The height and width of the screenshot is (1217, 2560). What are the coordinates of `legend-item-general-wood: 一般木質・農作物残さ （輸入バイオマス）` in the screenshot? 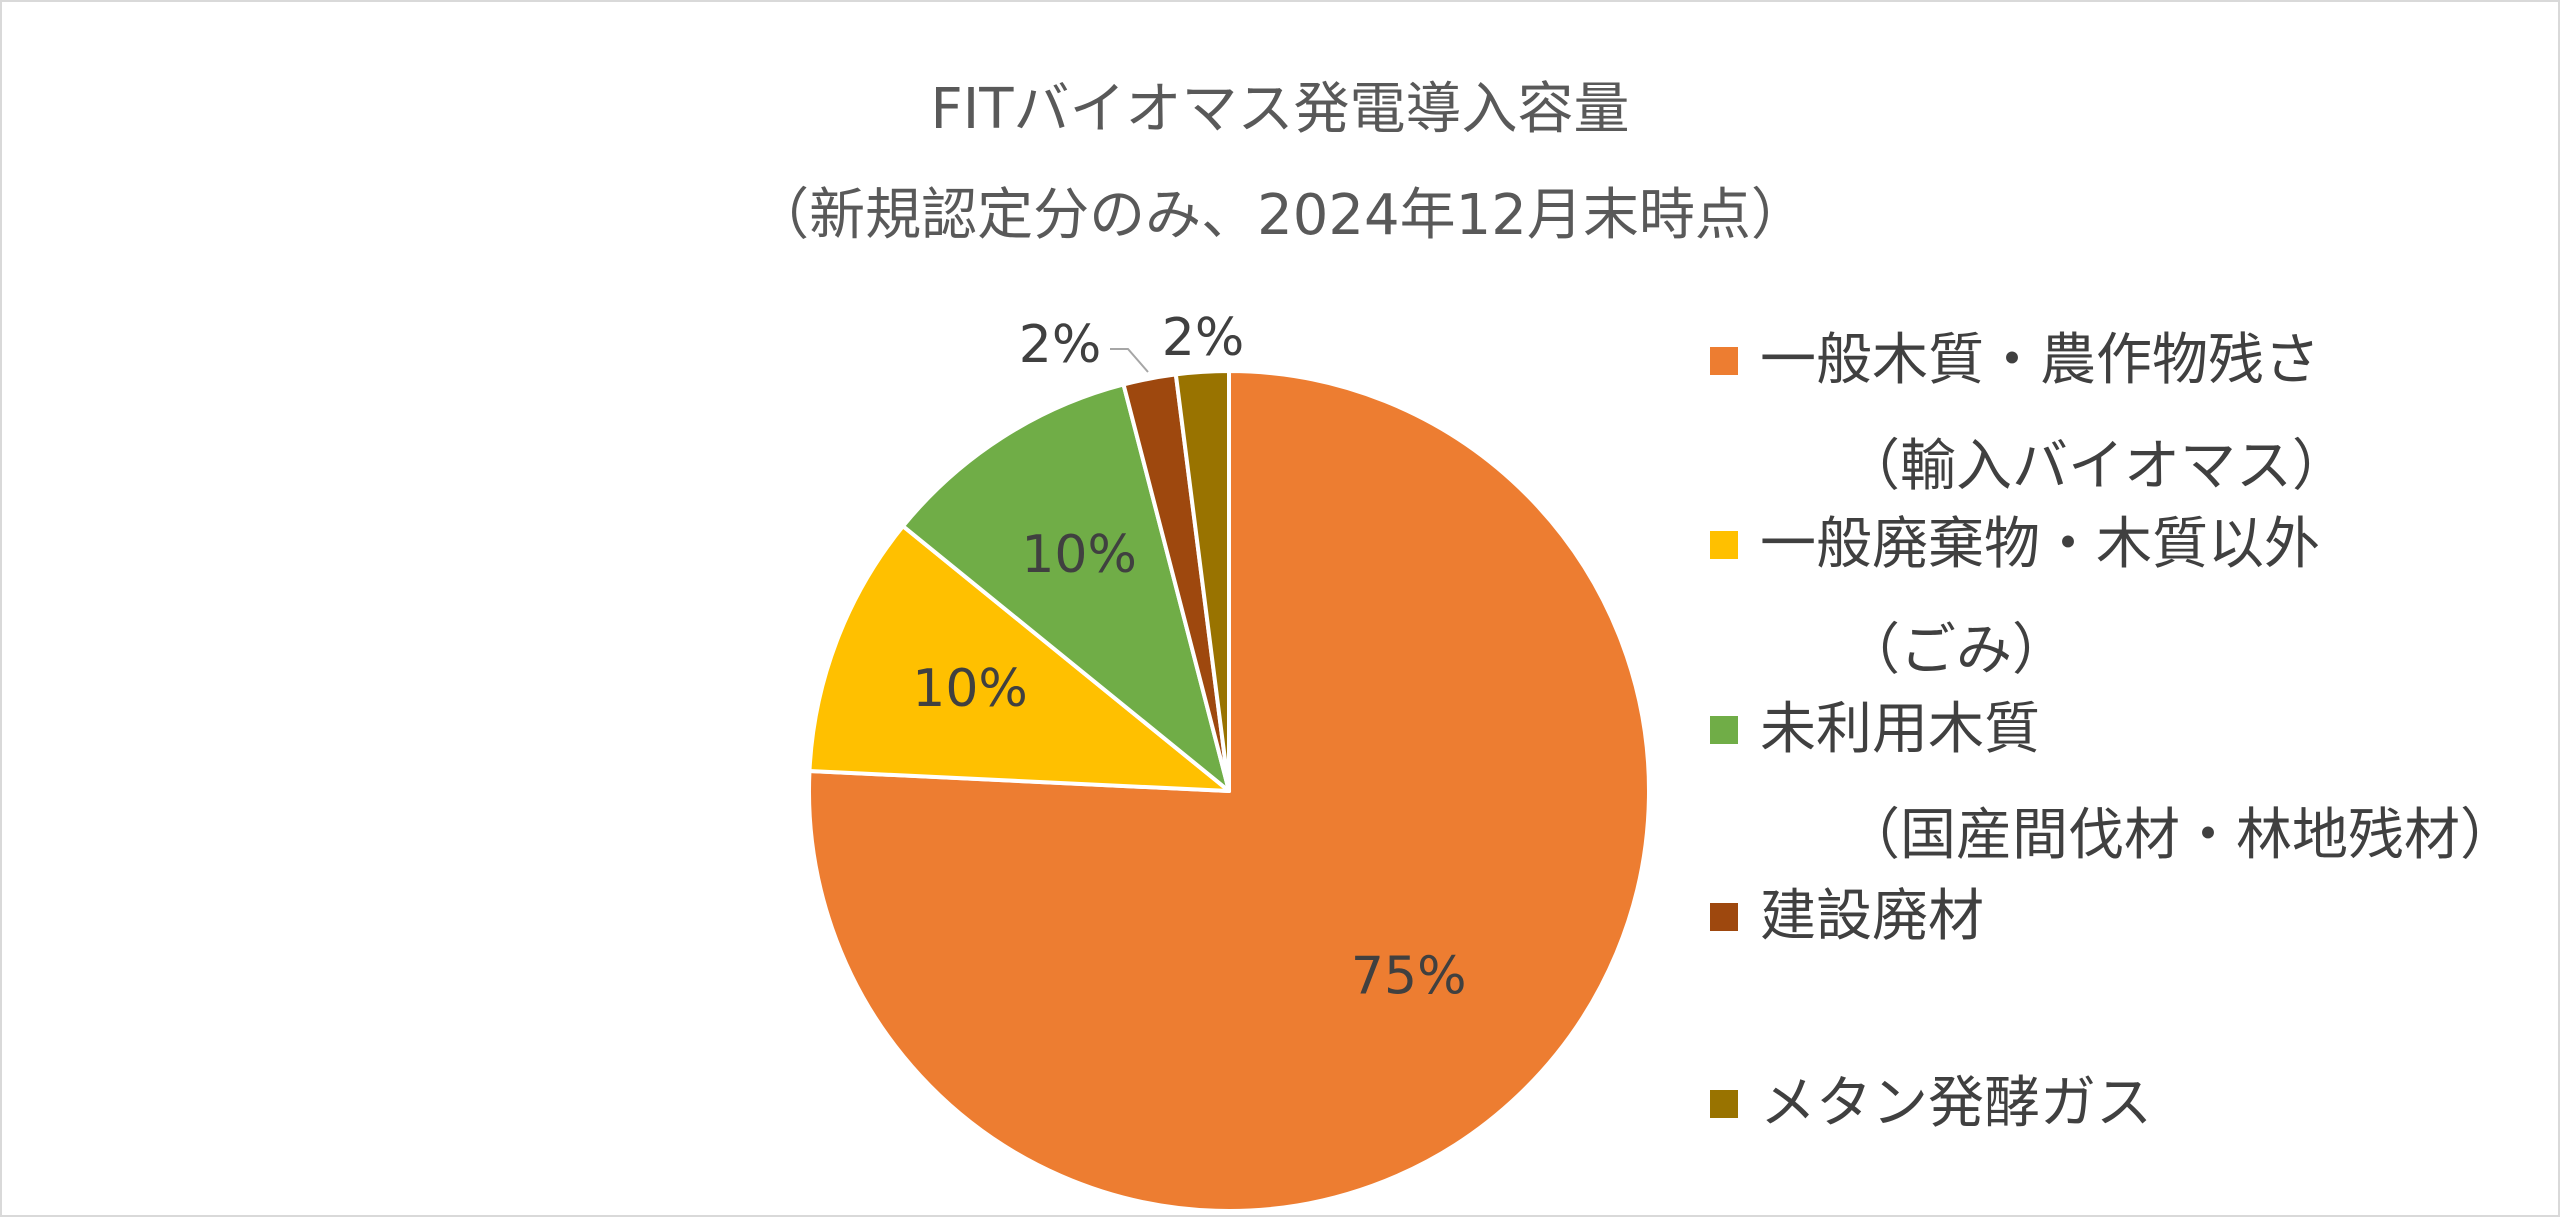 It's located at (2029, 414).